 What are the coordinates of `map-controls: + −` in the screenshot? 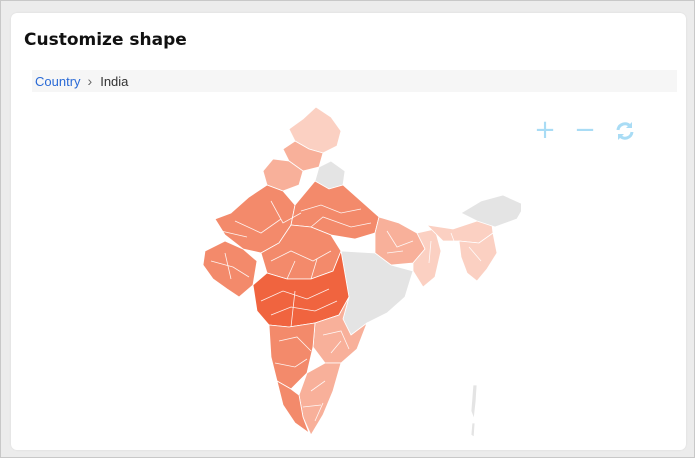 It's located at (588, 130).